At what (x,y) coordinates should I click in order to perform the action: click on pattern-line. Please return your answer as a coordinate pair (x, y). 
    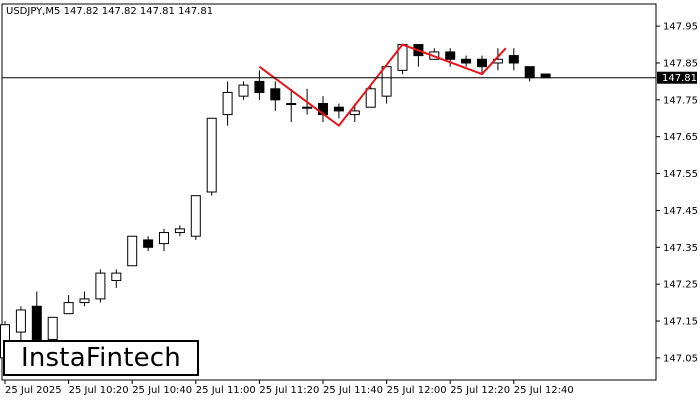
    Looking at the image, I should click on (382, 85).